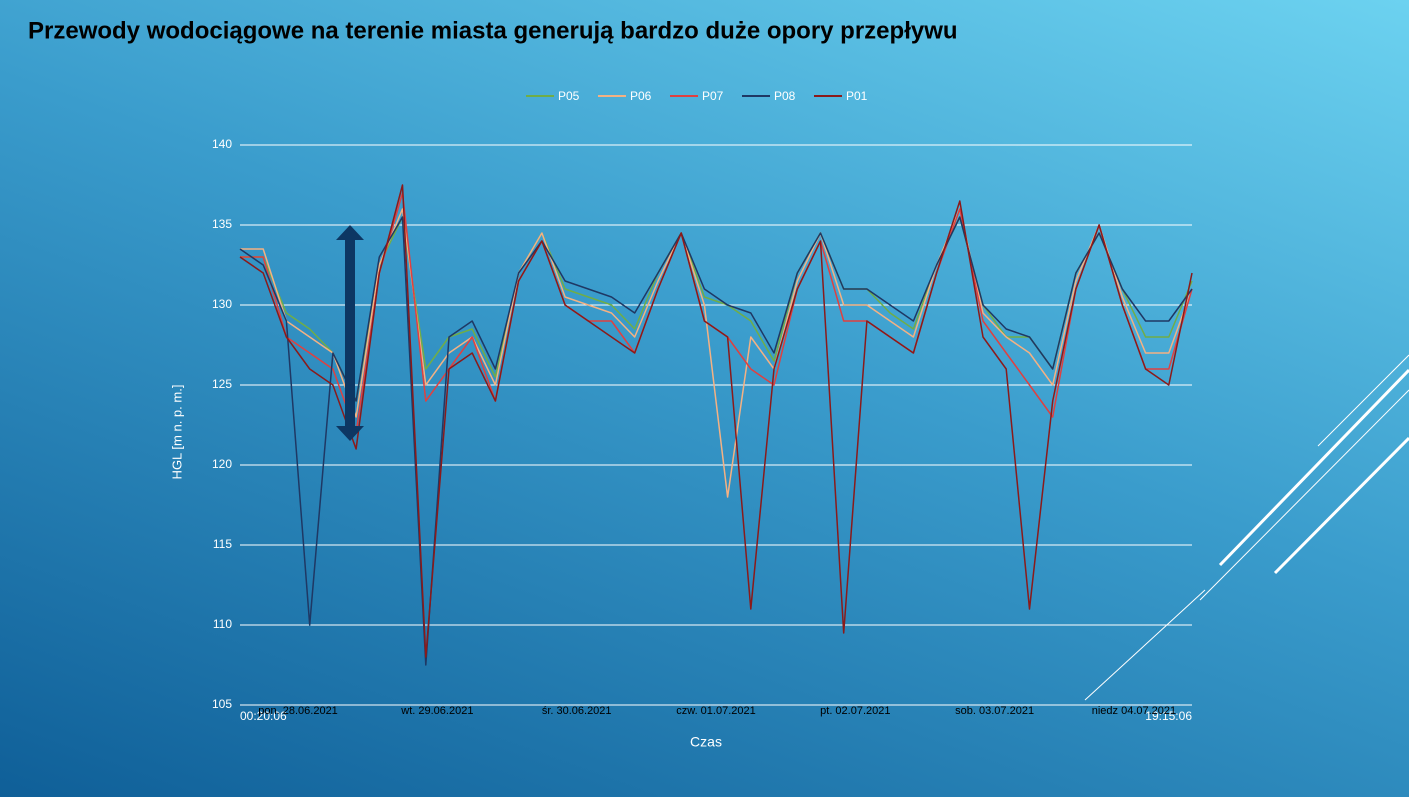  I want to click on legend-label: P05, so click(569, 96).